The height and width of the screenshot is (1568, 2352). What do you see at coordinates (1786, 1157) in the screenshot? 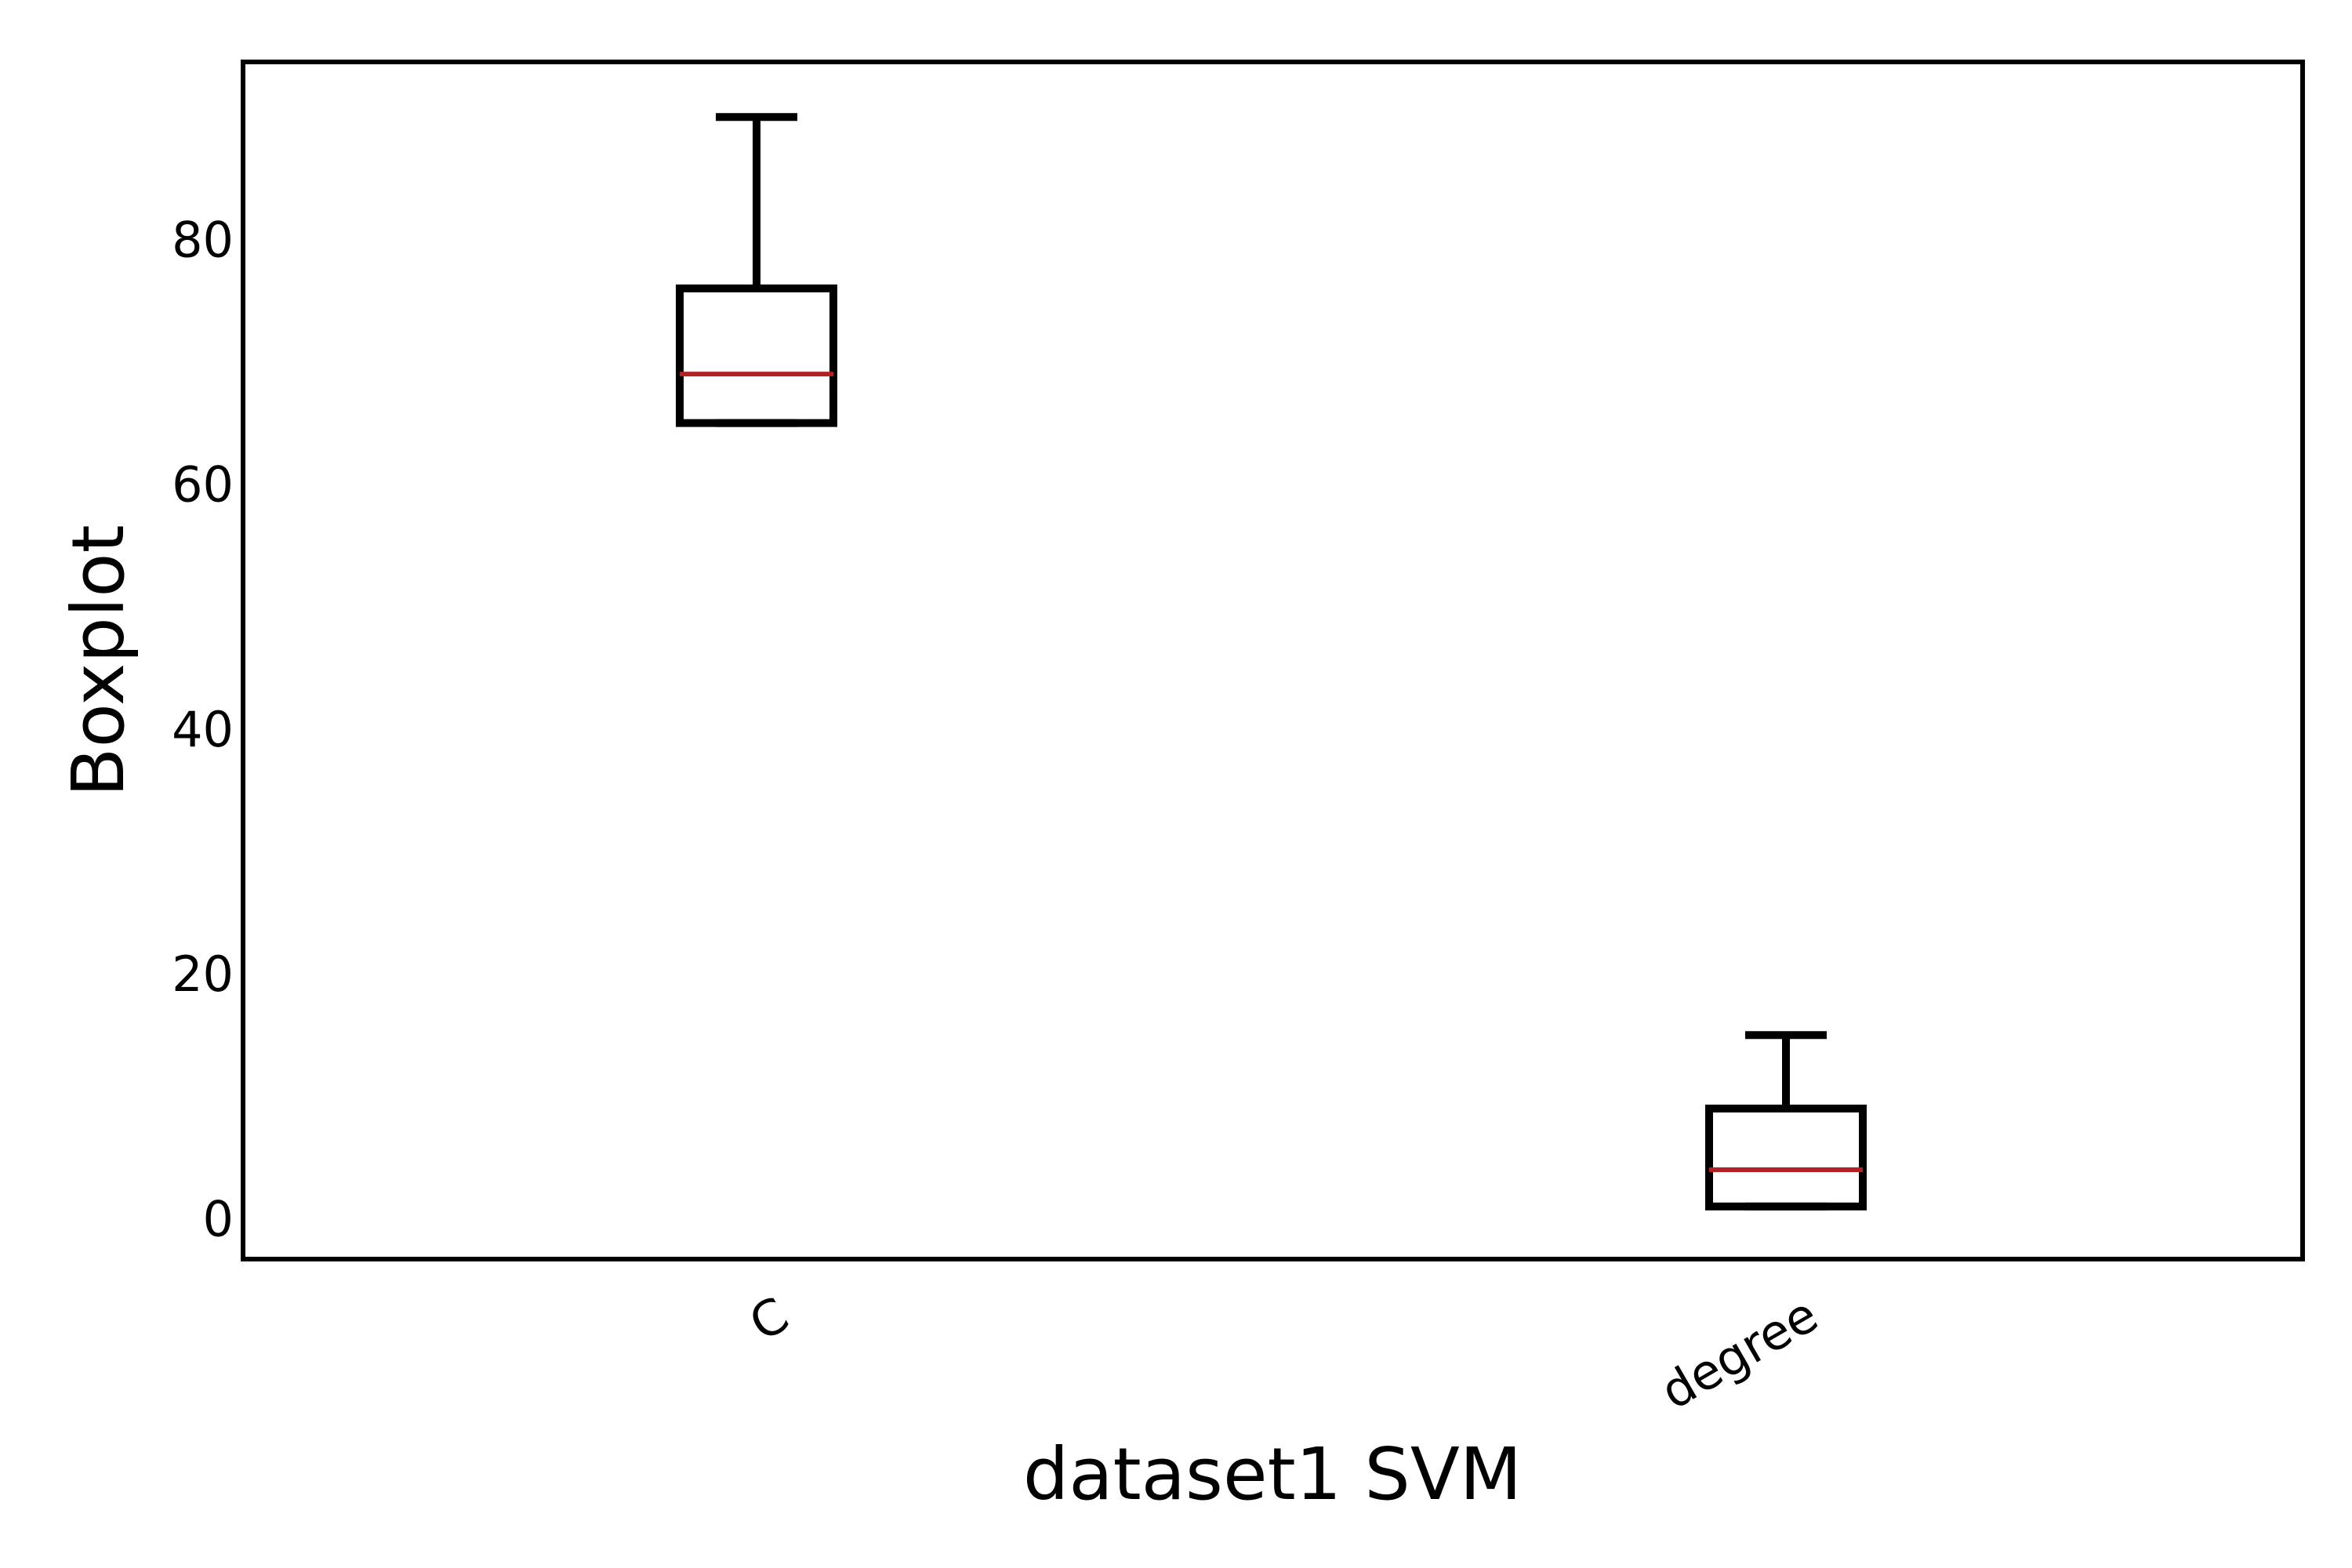
I see `box-degree` at bounding box center [1786, 1157].